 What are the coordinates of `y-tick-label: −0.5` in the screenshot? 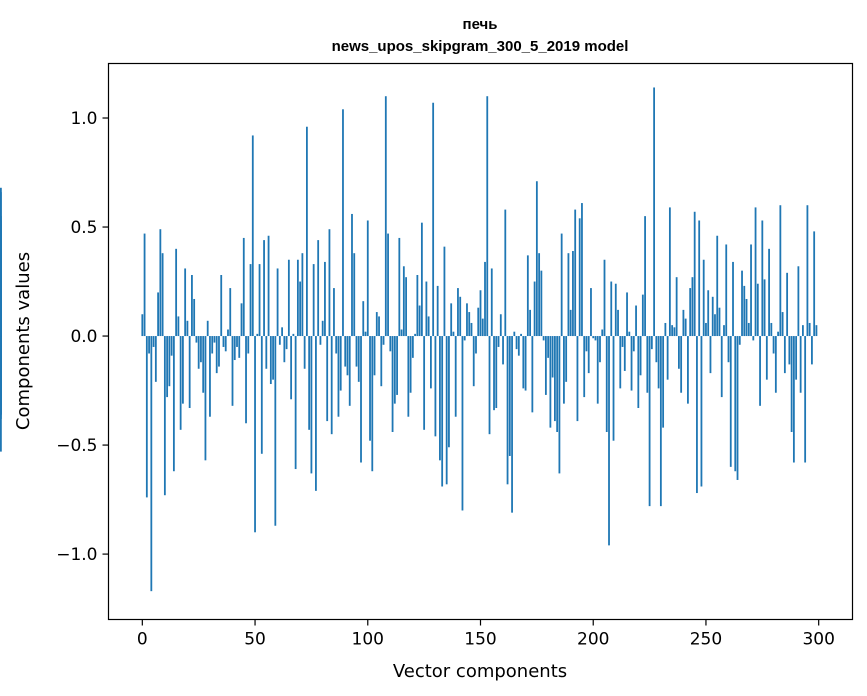 It's located at (76, 446).